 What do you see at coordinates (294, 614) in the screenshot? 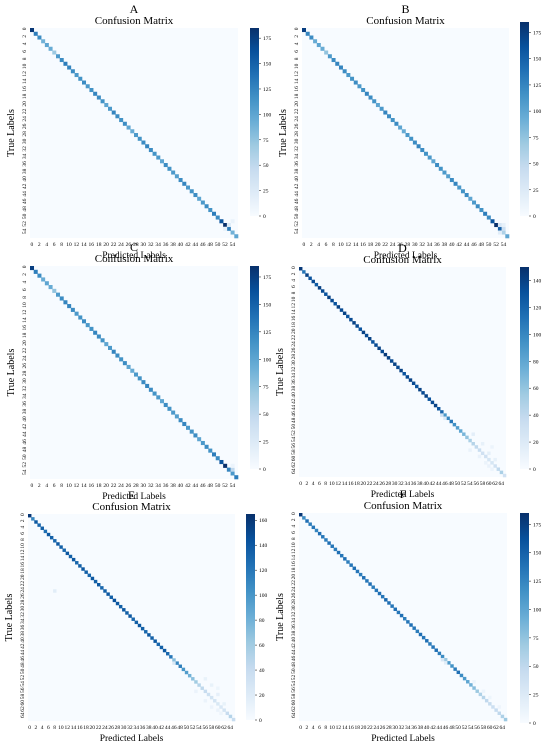
I see `y-tick-label: 32` at bounding box center [294, 614].